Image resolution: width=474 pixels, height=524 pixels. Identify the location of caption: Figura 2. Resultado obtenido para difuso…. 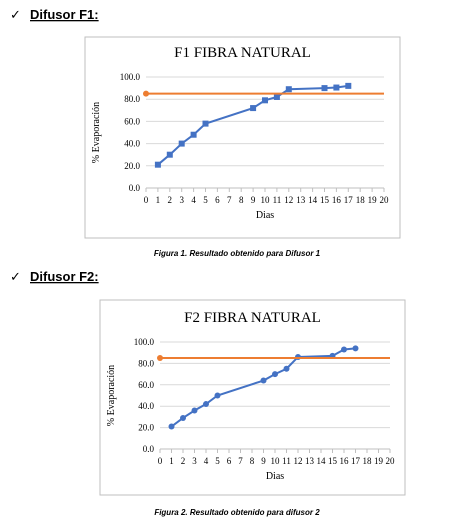
(237, 512).